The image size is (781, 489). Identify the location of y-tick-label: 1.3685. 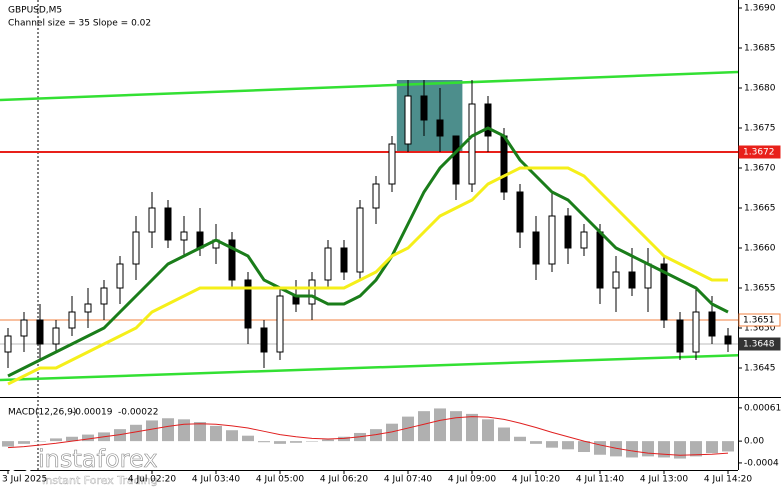
(760, 49).